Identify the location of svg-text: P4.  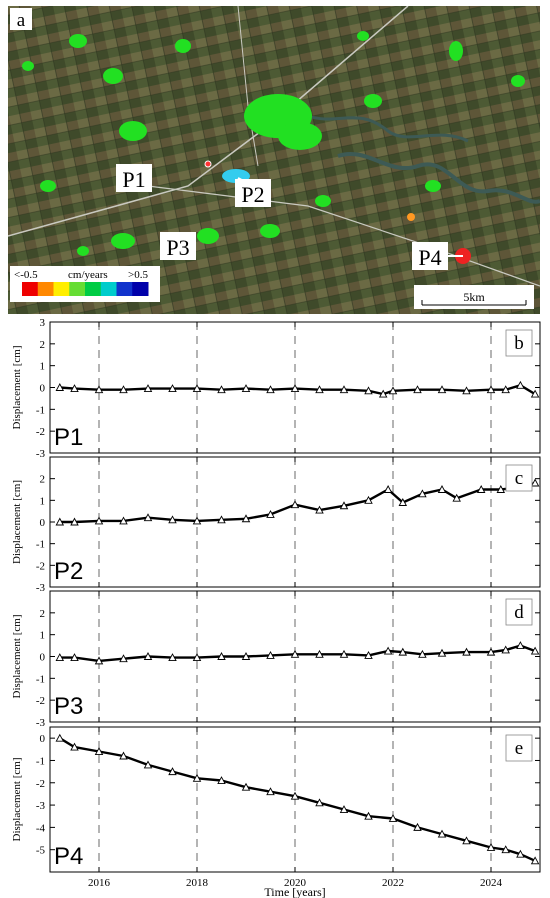
(429, 257).